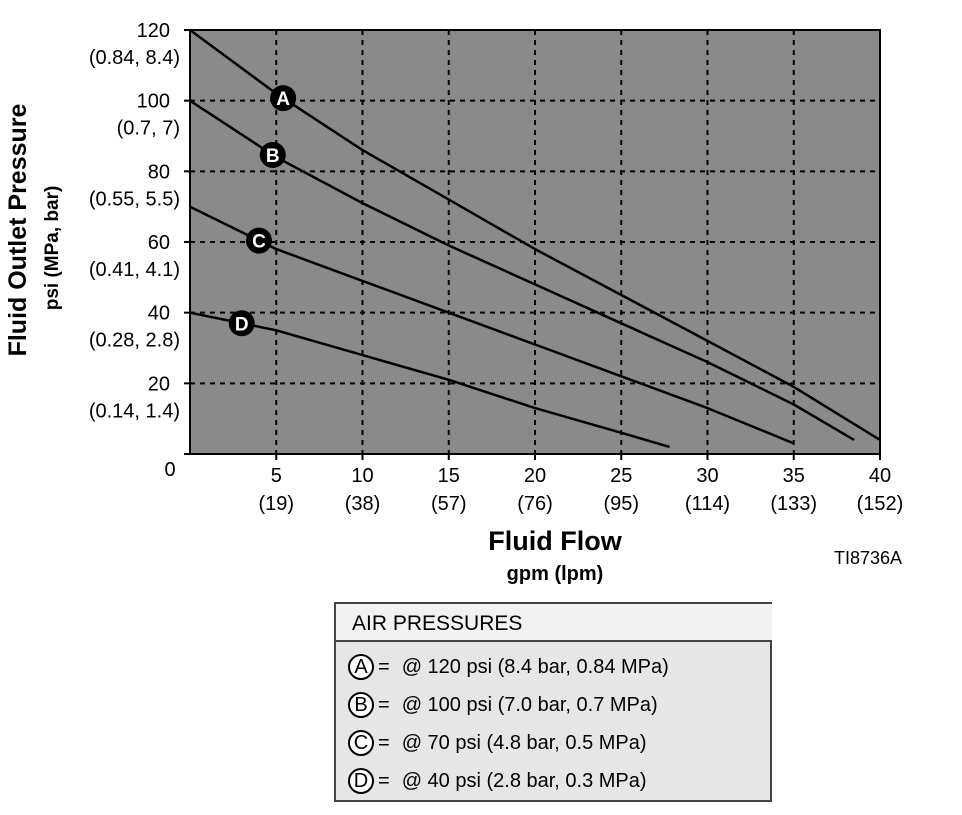 This screenshot has height=815, width=962. Describe the element at coordinates (159, 384) in the screenshot. I see `y-tick-label: 20` at that location.